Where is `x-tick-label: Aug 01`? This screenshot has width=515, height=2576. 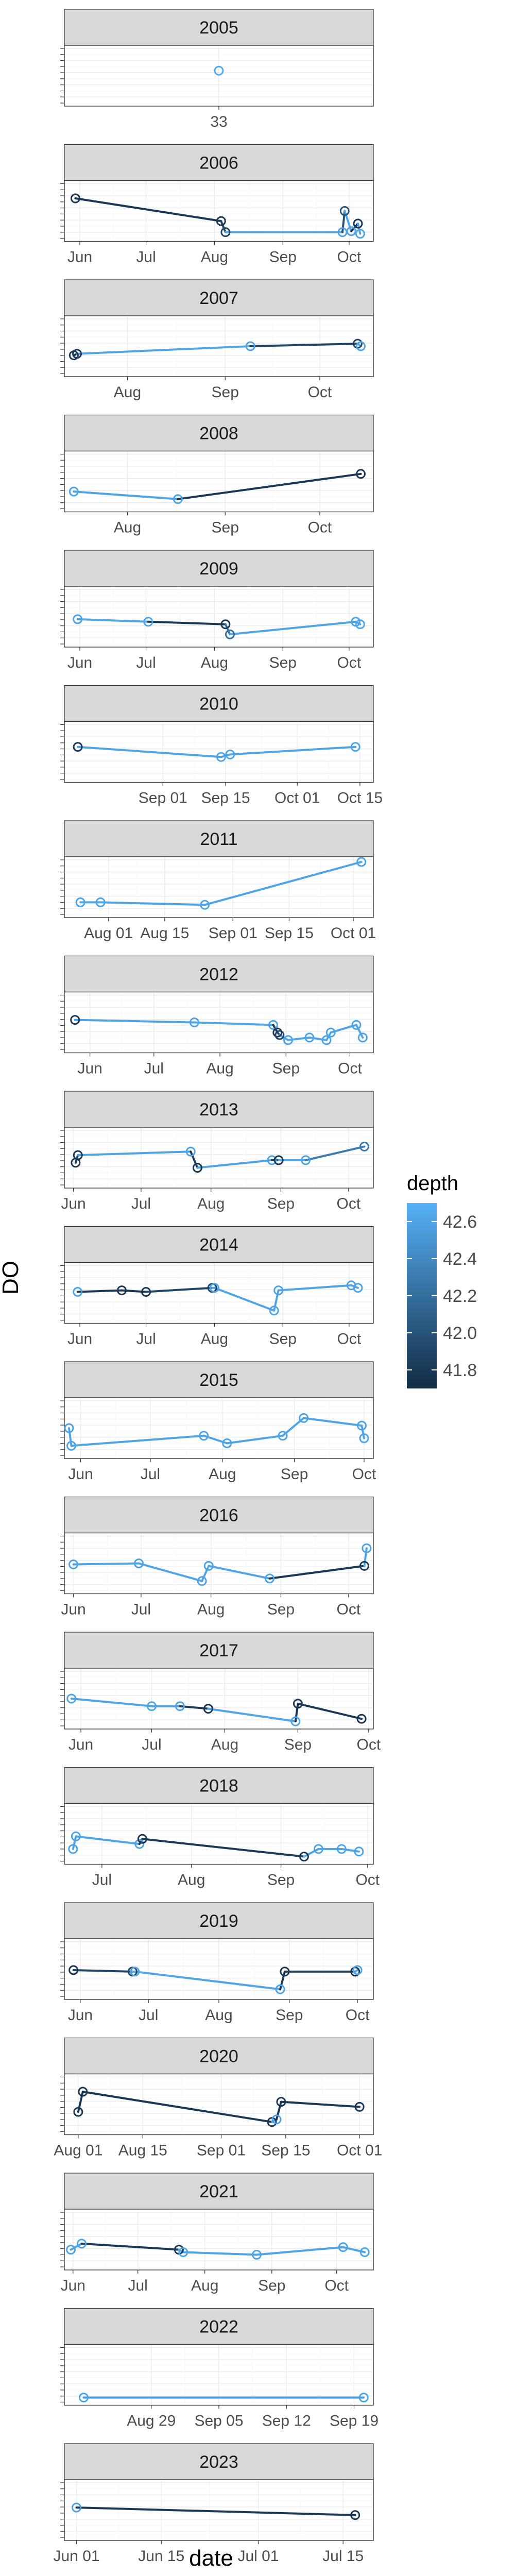 x-tick-label: Aug 01 is located at coordinates (78, 2150).